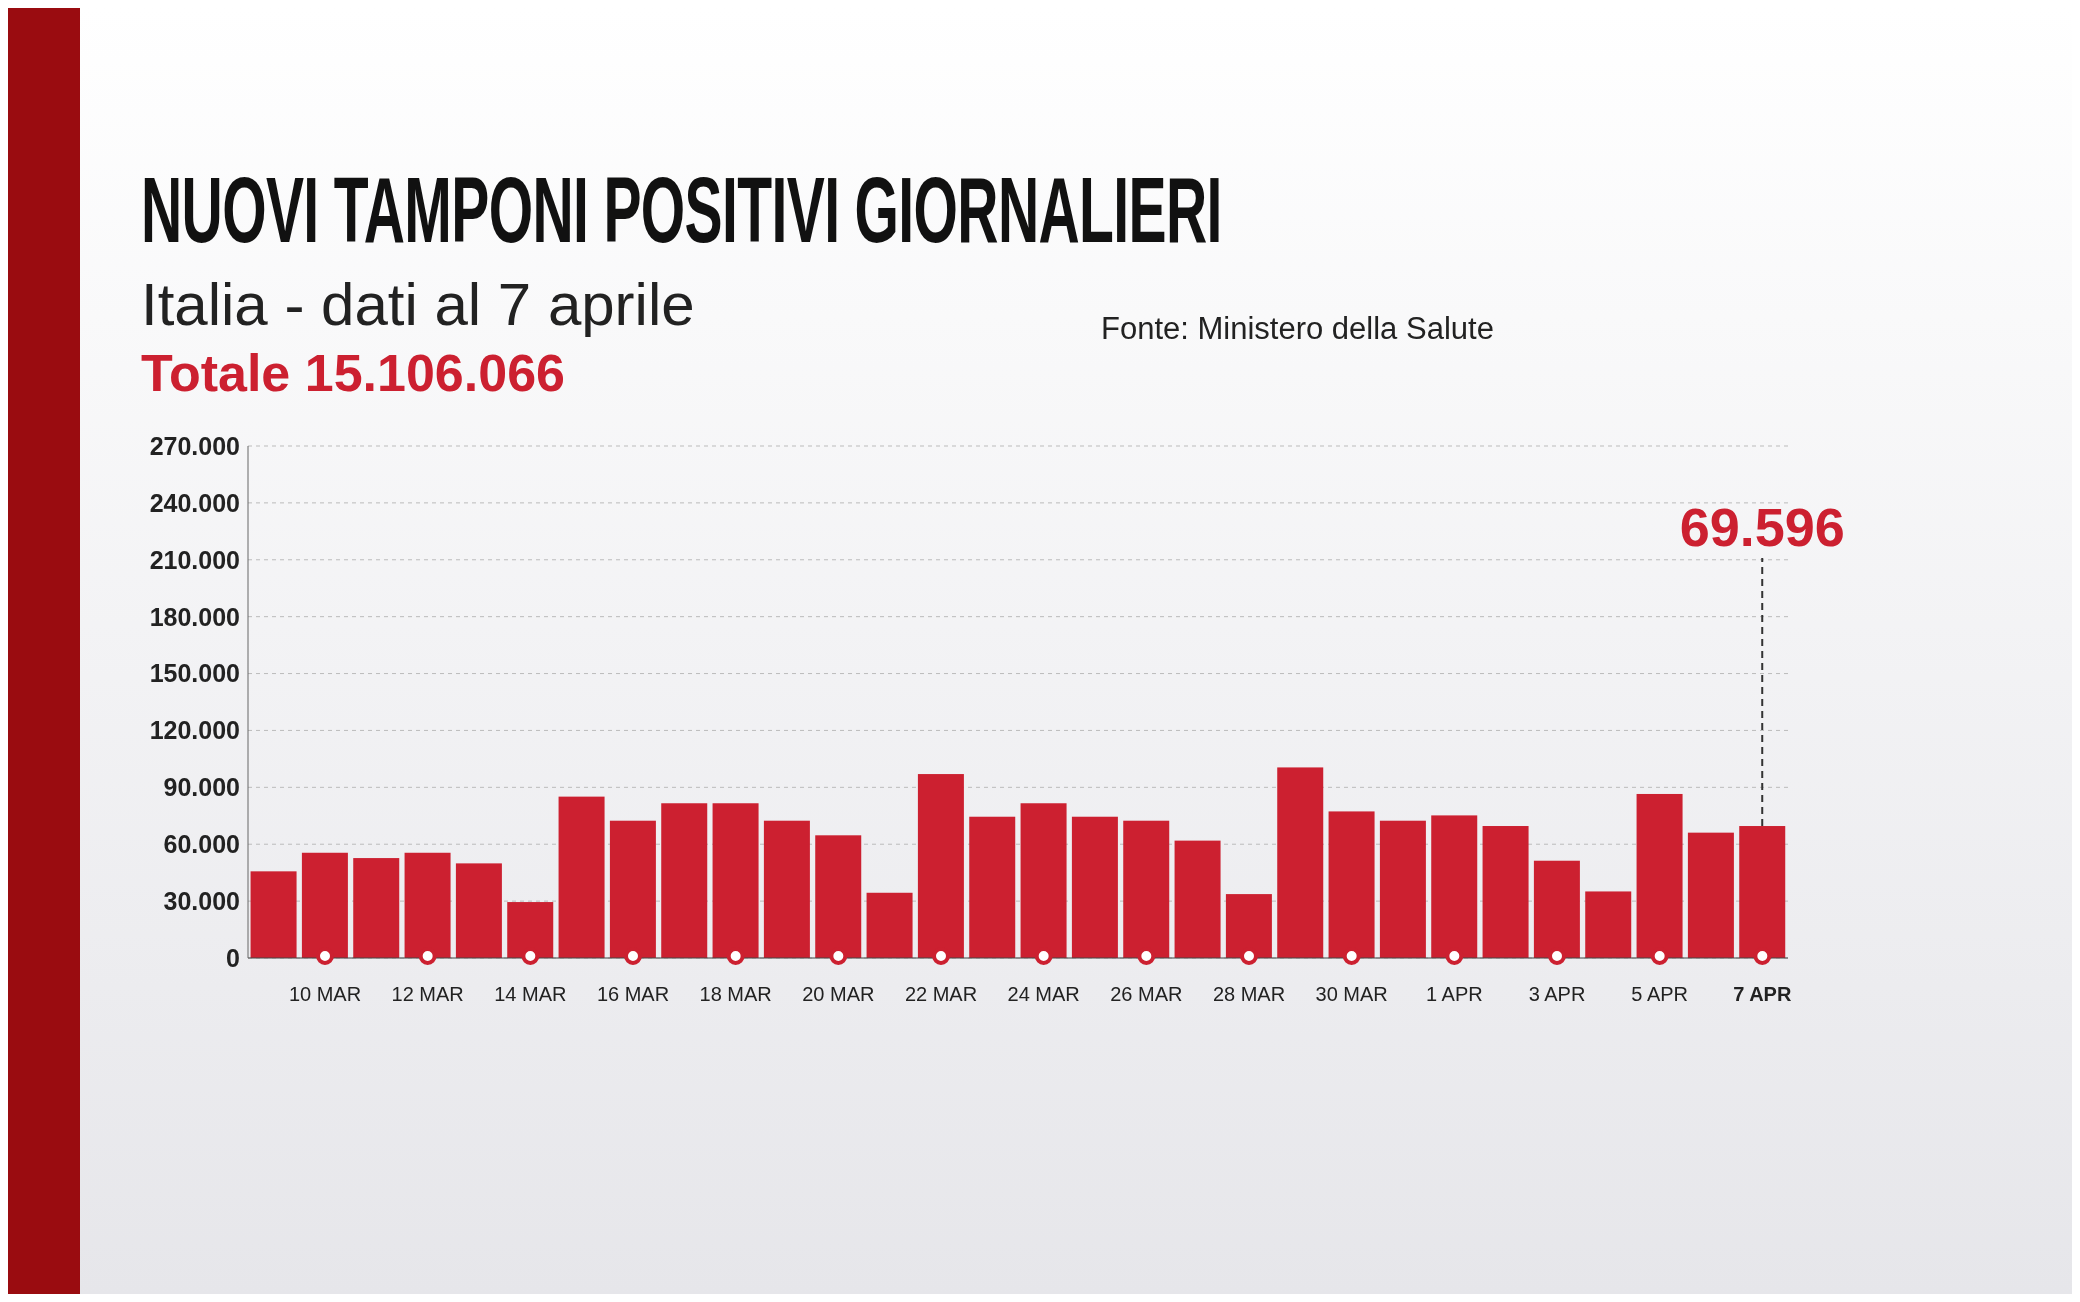 The height and width of the screenshot is (1302, 2080). I want to click on x-tick-label: 24 MAR, so click(1043, 994).